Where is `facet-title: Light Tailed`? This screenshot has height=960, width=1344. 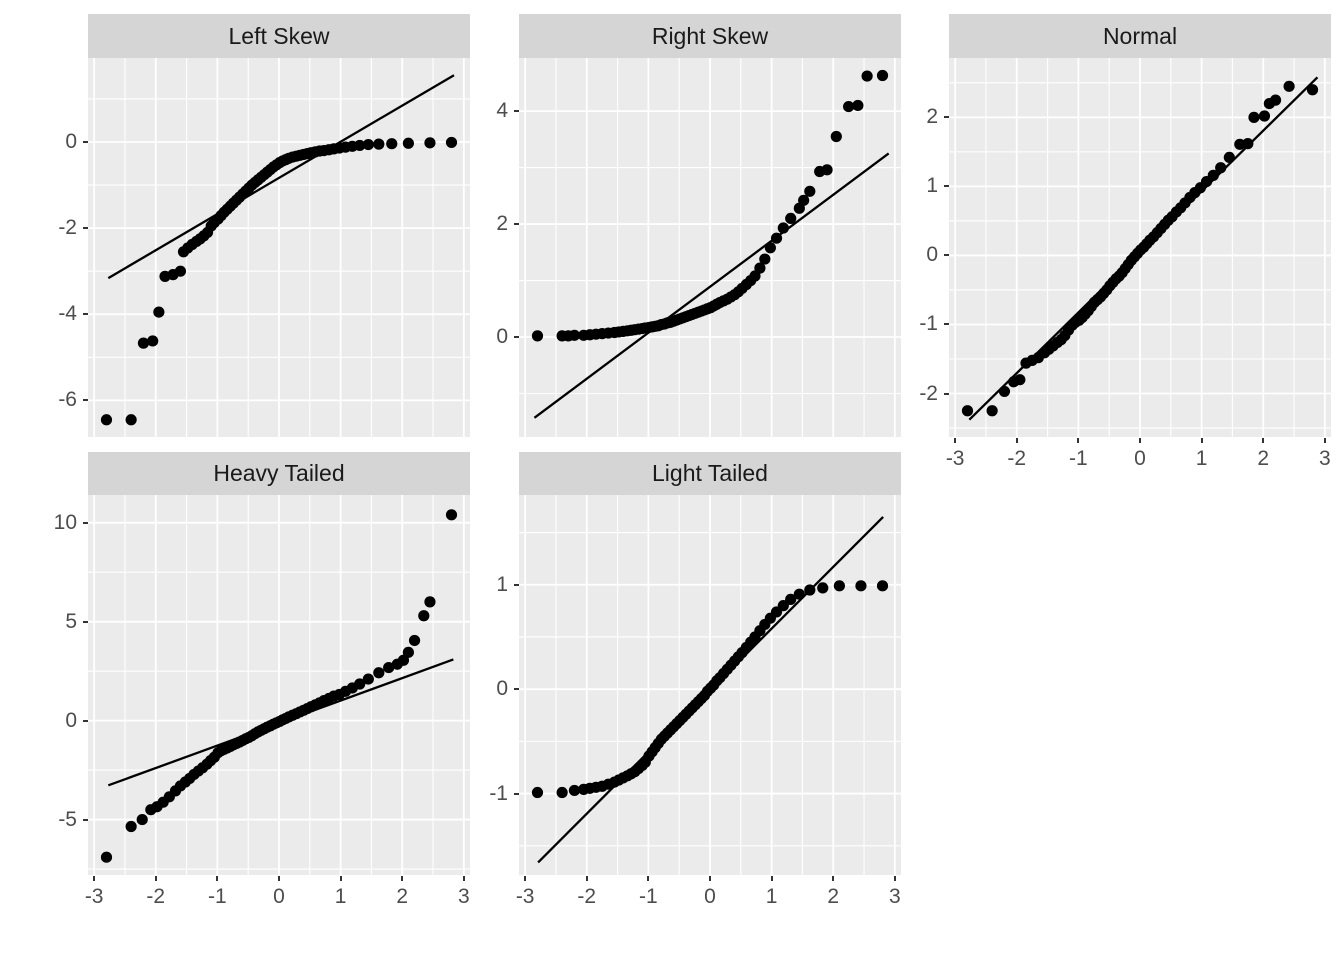
facet-title: Light Tailed is located at coordinates (710, 473).